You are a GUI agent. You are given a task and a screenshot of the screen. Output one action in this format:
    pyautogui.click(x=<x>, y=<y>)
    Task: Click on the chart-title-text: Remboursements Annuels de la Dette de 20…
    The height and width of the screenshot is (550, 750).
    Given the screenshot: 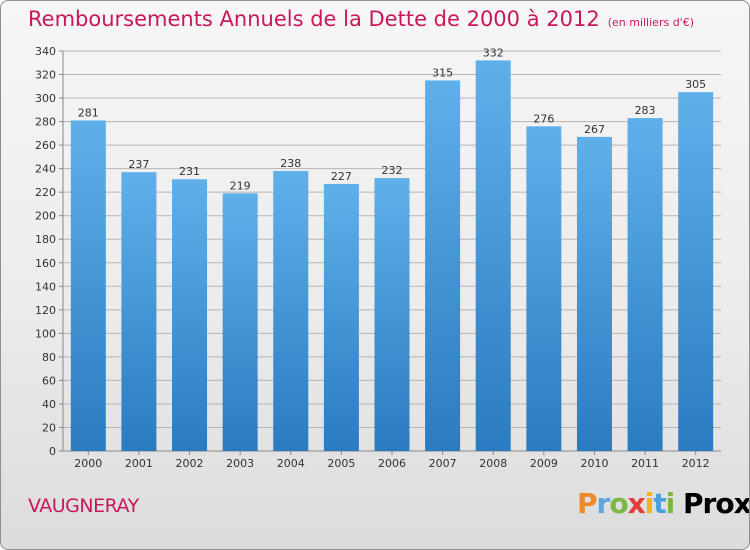 What is the action you would take?
    pyautogui.click(x=314, y=19)
    